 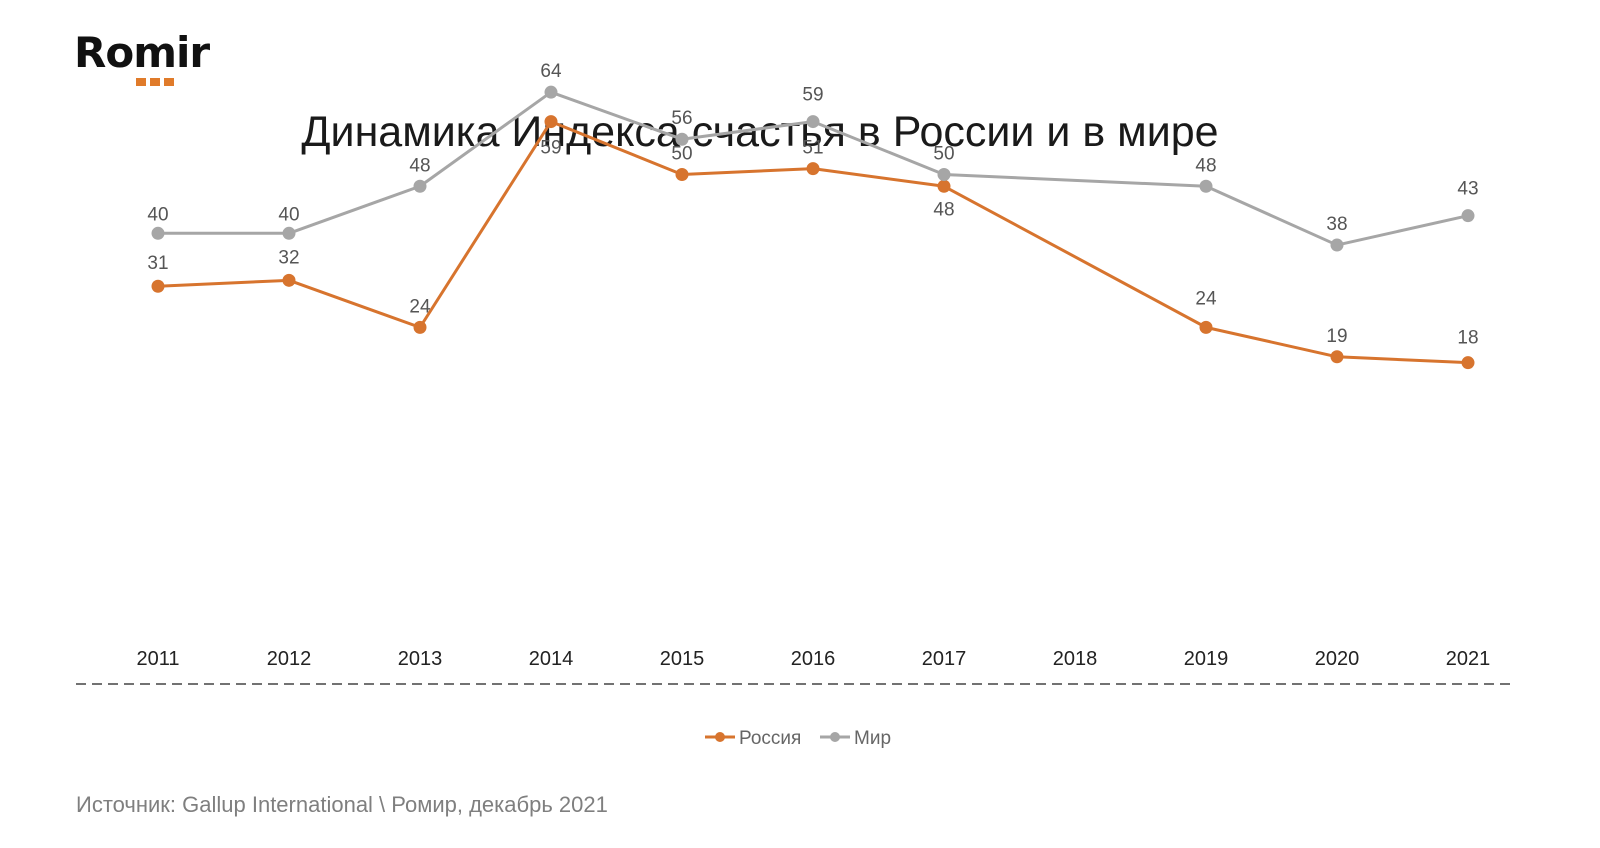 What do you see at coordinates (288, 257) in the screenshot?
I see `data-label-russia-2012: 32` at bounding box center [288, 257].